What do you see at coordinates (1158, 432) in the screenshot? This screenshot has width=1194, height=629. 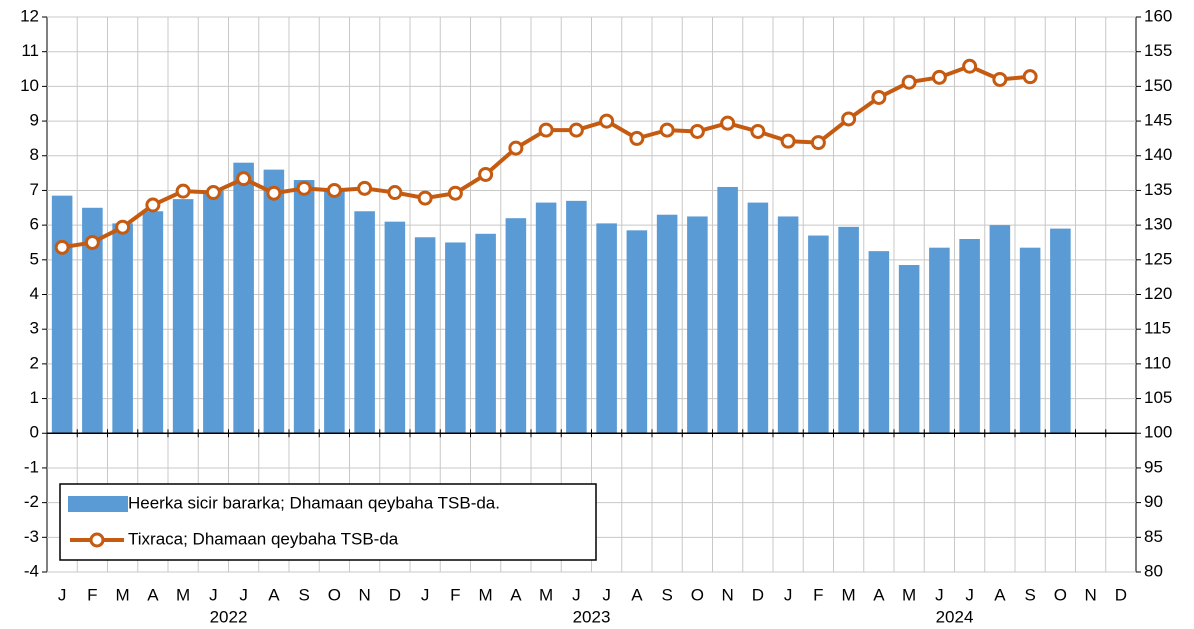 I see `y2-tick-label: 100` at bounding box center [1158, 432].